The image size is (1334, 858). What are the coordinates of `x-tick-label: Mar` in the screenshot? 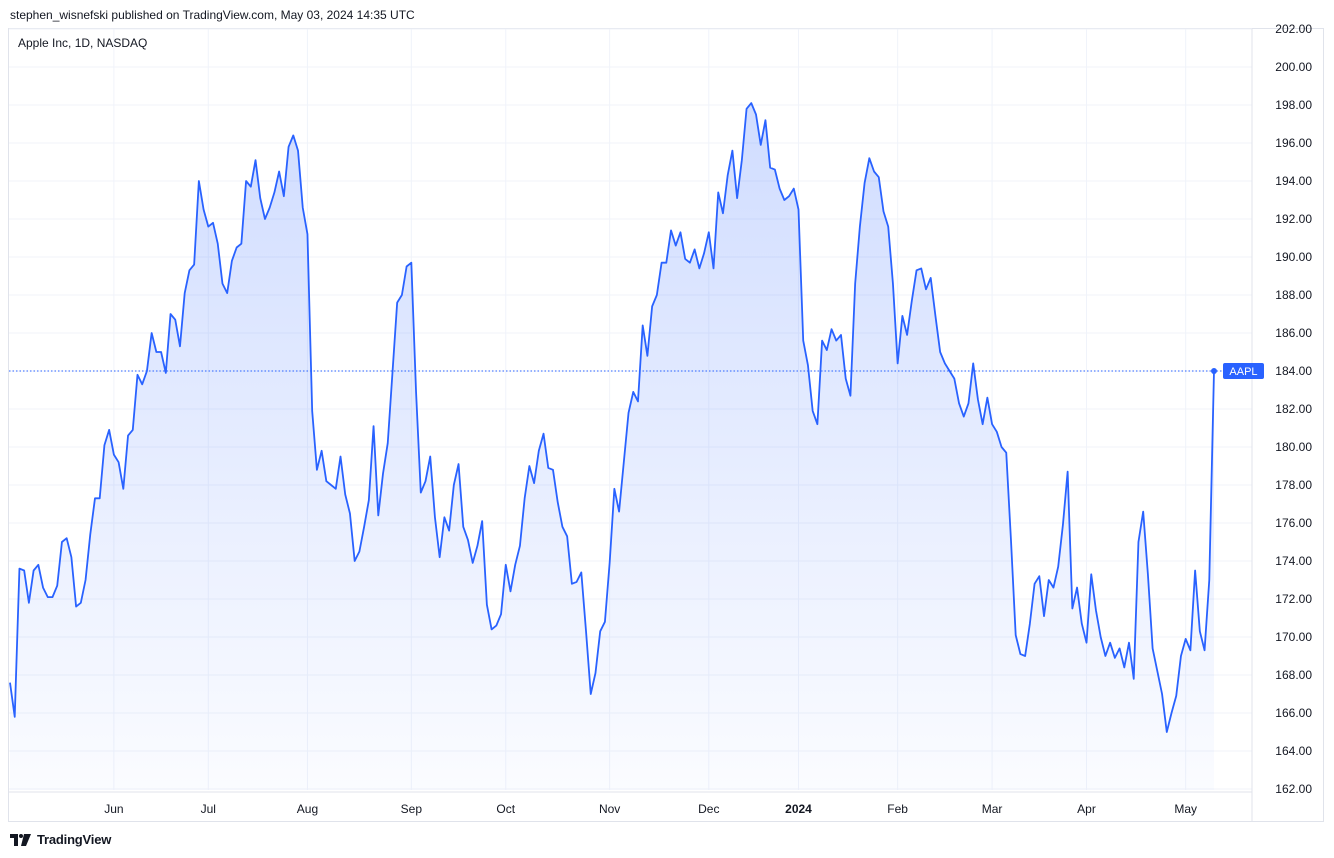 It's located at (992, 809).